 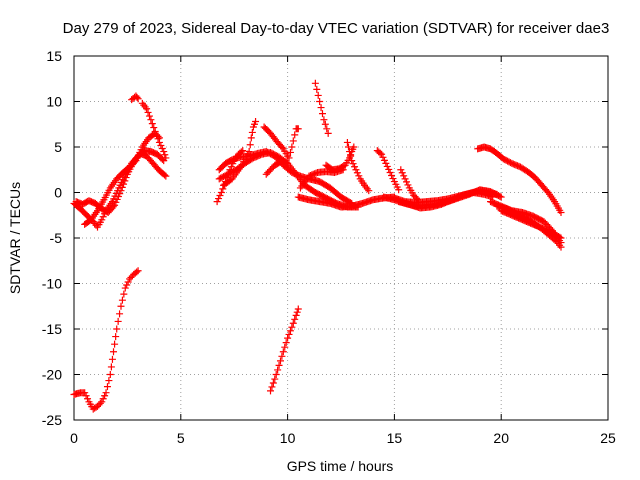 What do you see at coordinates (15, 238) in the screenshot?
I see `y-axis-label: SDTVAR / TECUs` at bounding box center [15, 238].